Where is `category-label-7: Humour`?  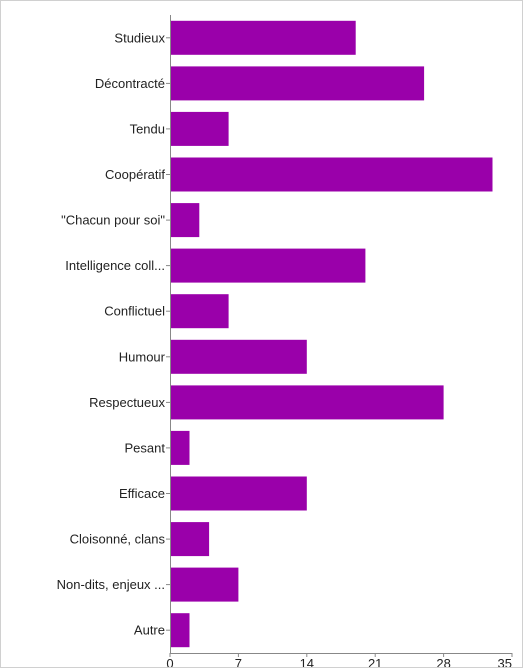
category-label-7: Humour is located at coordinates (142, 356).